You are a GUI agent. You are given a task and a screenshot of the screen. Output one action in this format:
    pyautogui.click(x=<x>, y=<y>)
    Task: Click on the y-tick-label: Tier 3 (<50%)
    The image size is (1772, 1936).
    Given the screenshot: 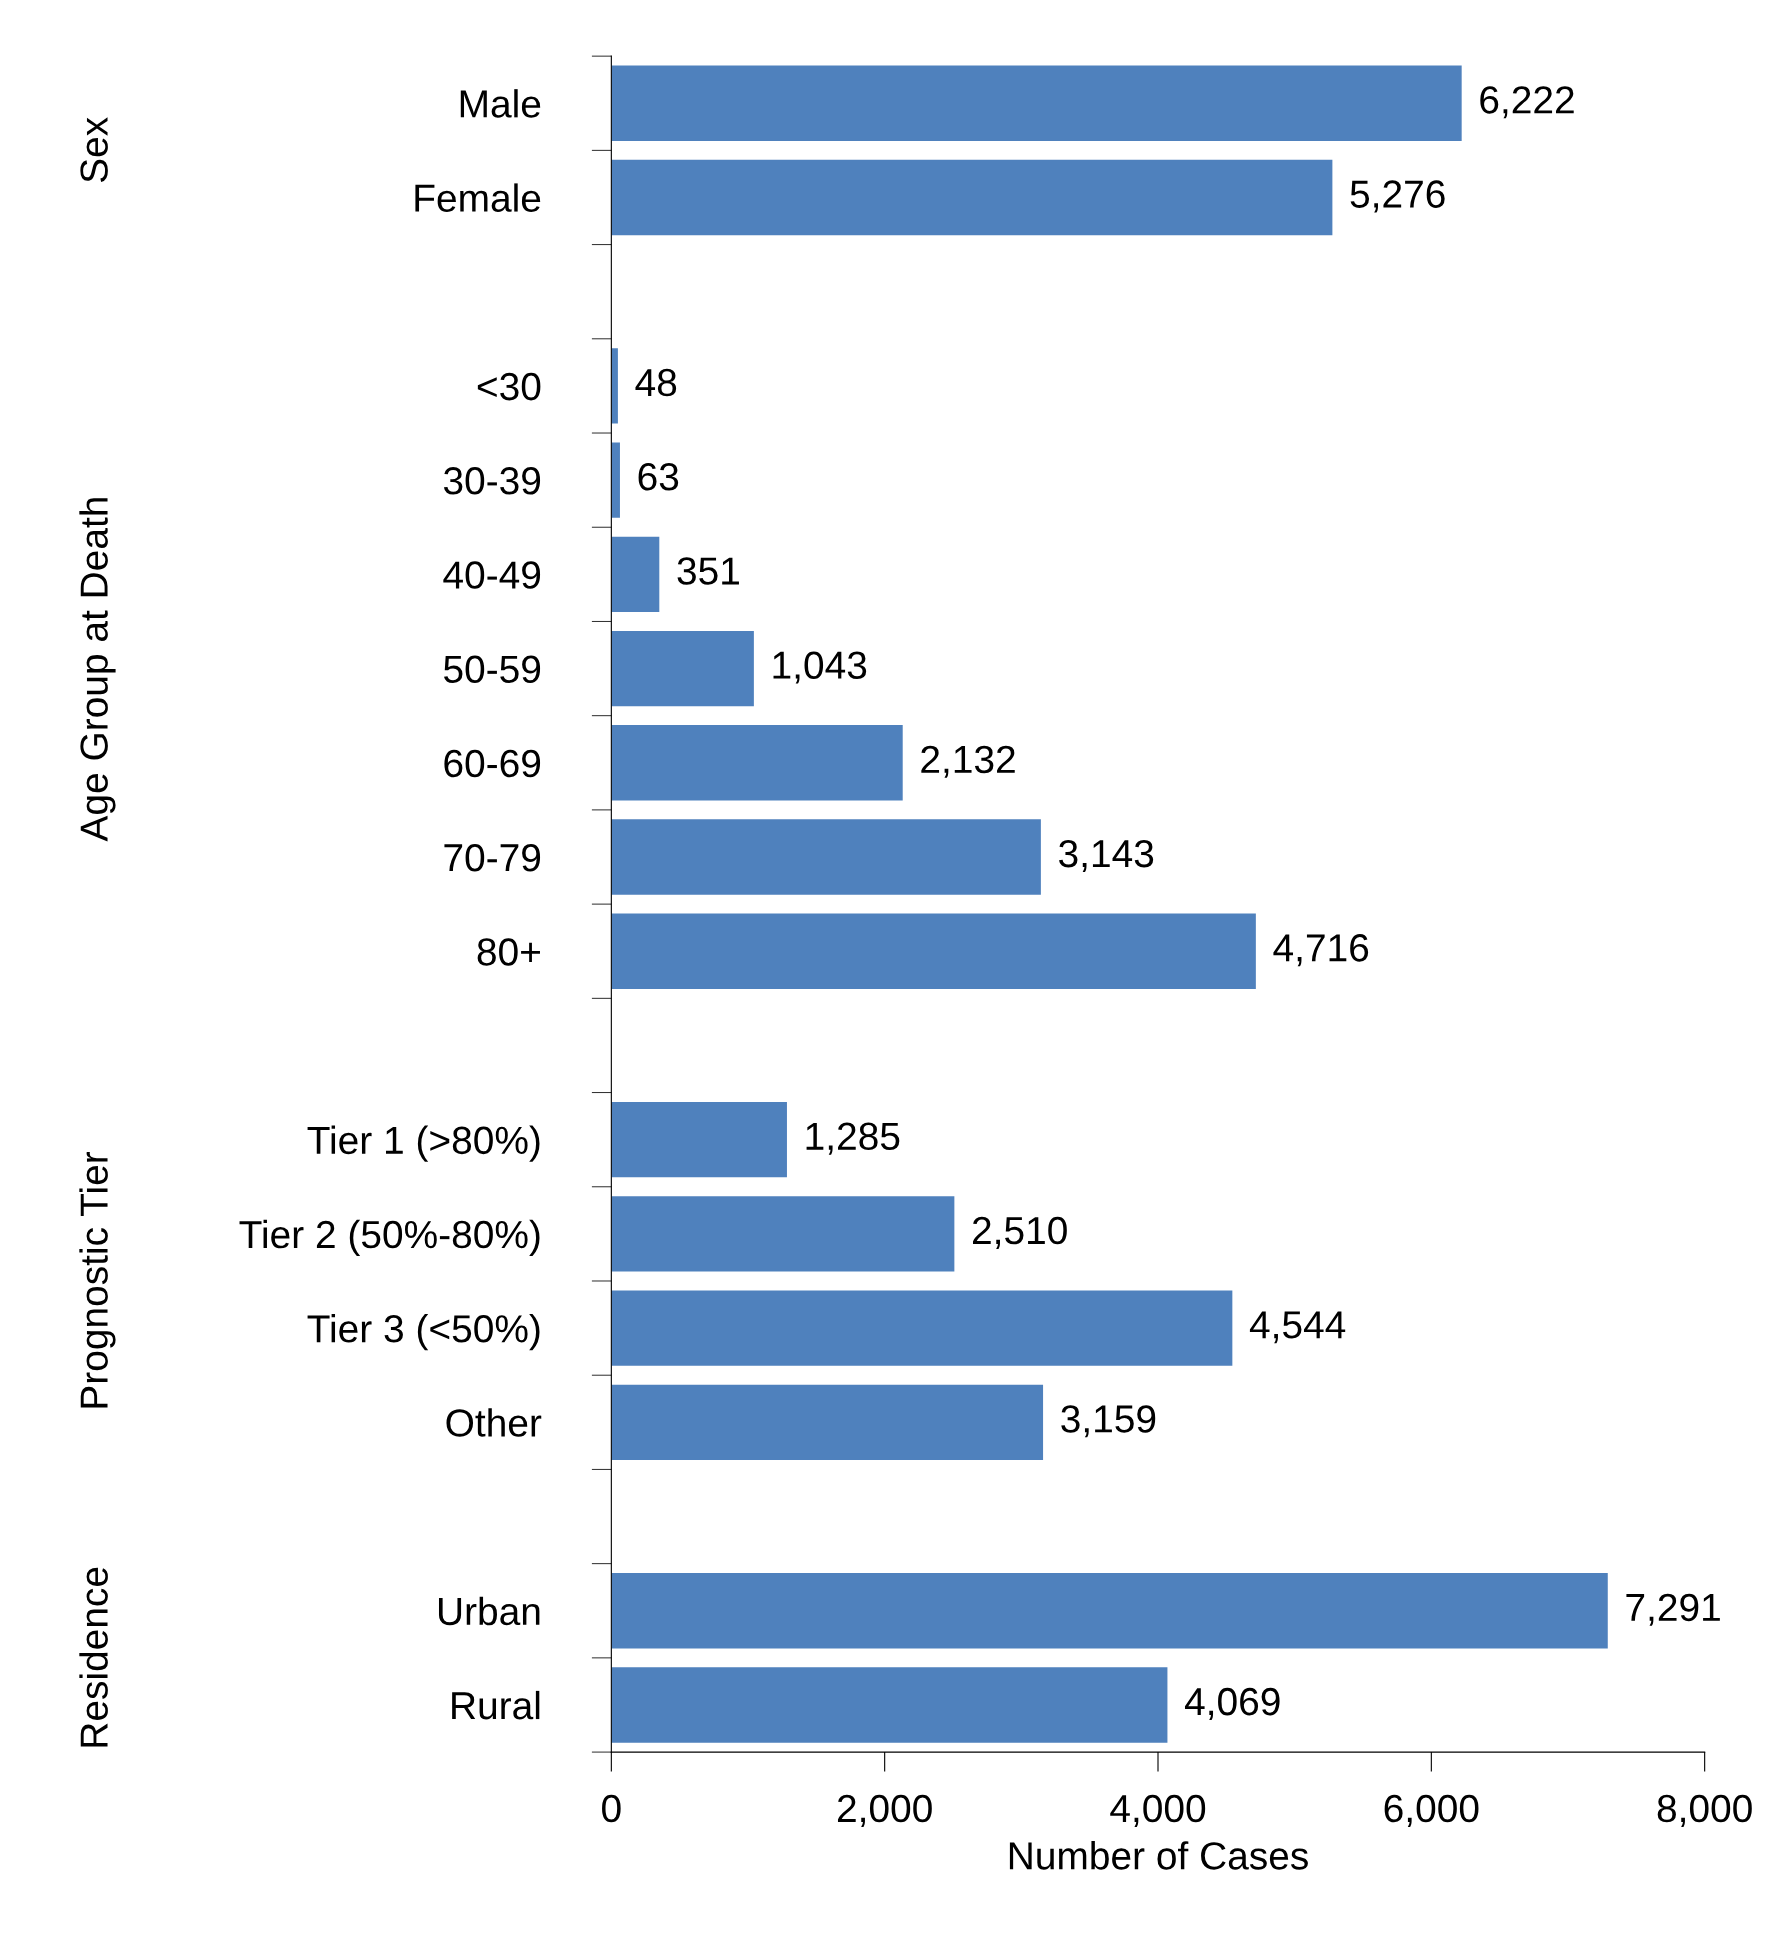 What is the action you would take?
    pyautogui.click(x=423, y=1332)
    